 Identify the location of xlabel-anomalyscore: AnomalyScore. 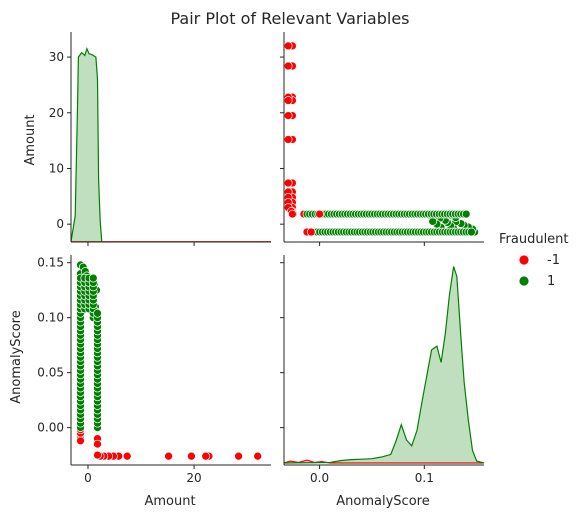
(382, 501).